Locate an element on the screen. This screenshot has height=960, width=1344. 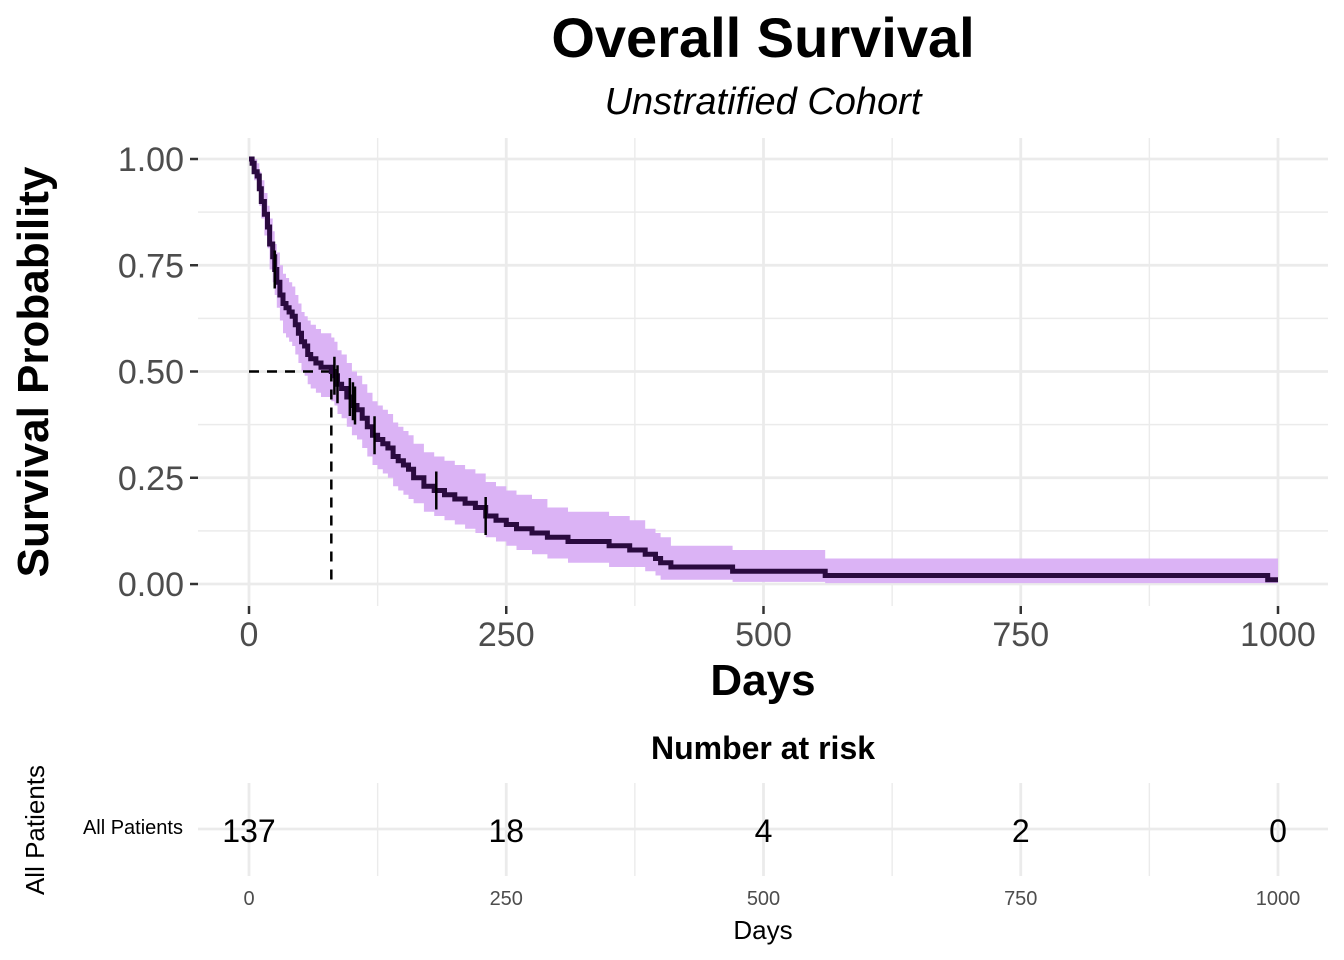
risk-table-title: Number at risk is located at coordinates (763, 748).